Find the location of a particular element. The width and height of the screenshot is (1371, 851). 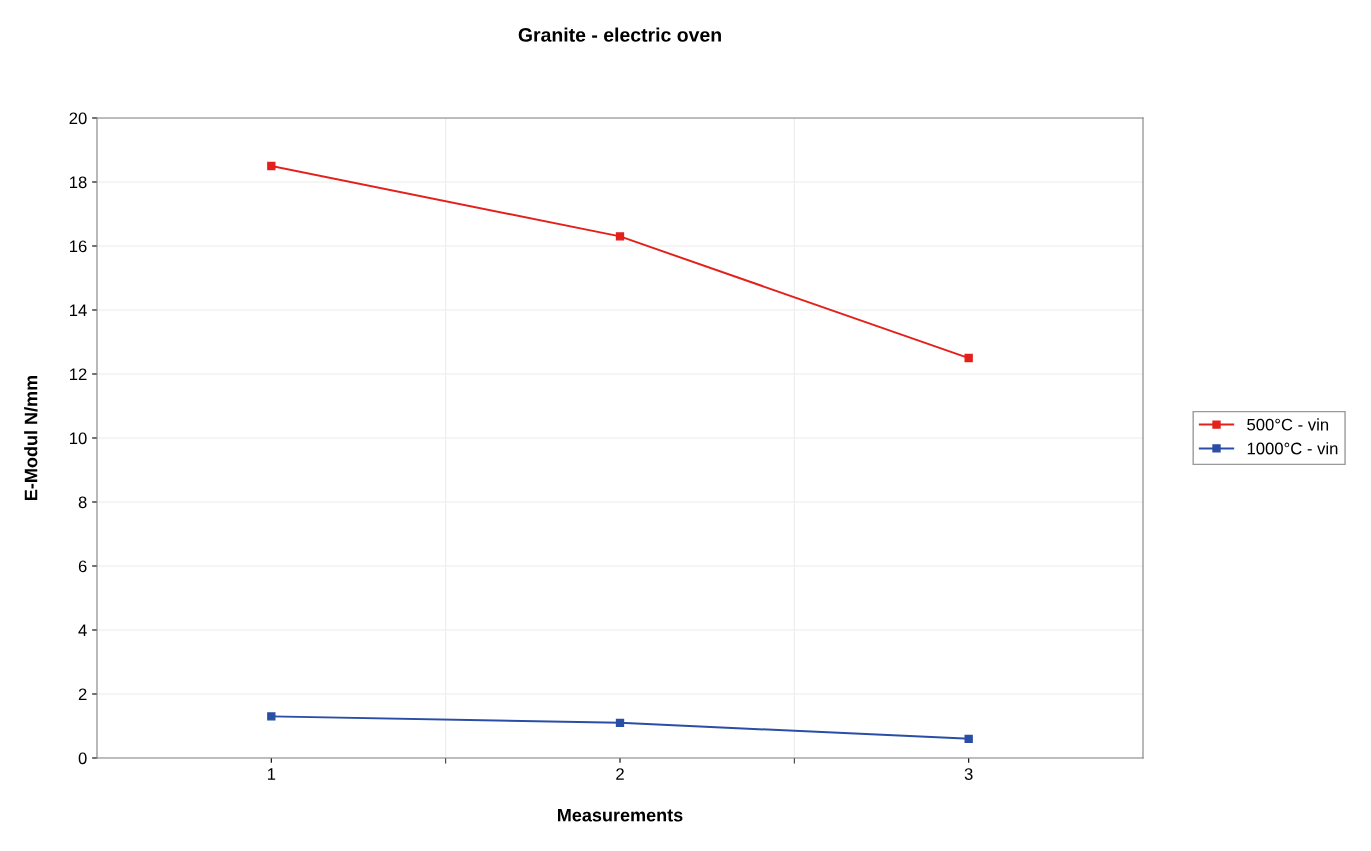

y-tick-label: 20 is located at coordinates (78, 118).